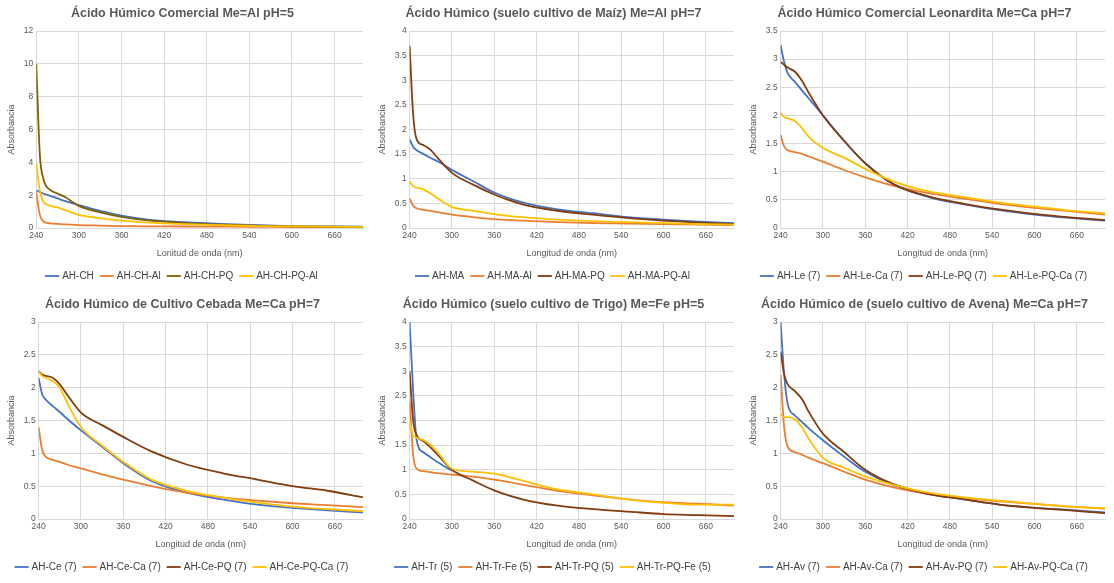  What do you see at coordinates (873, 275) in the screenshot?
I see `legend-label: AH-Le-Ca (7)` at bounding box center [873, 275].